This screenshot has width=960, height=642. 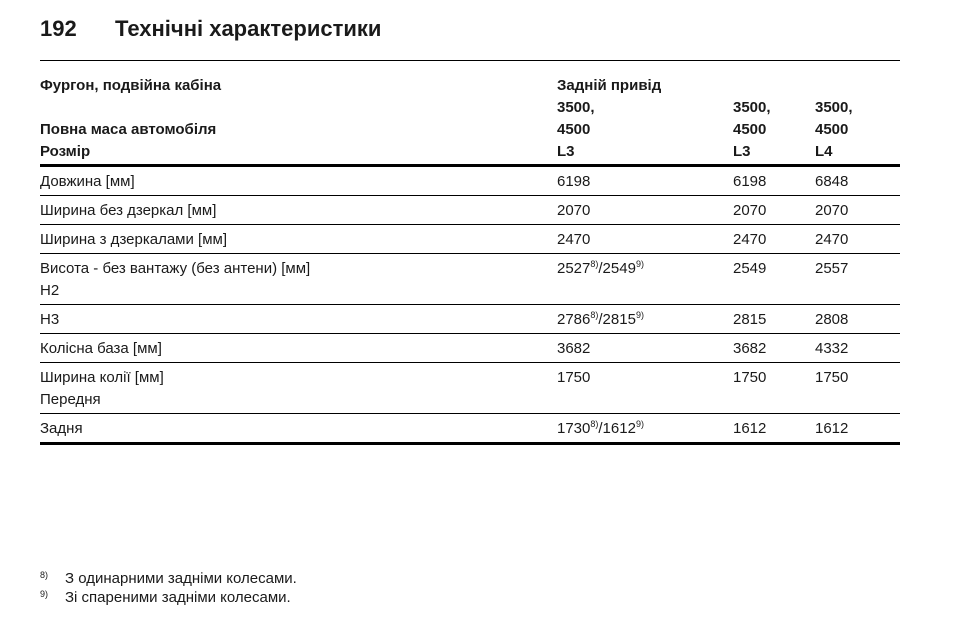 I want to click on value-text: /2815, so click(x=617, y=319).